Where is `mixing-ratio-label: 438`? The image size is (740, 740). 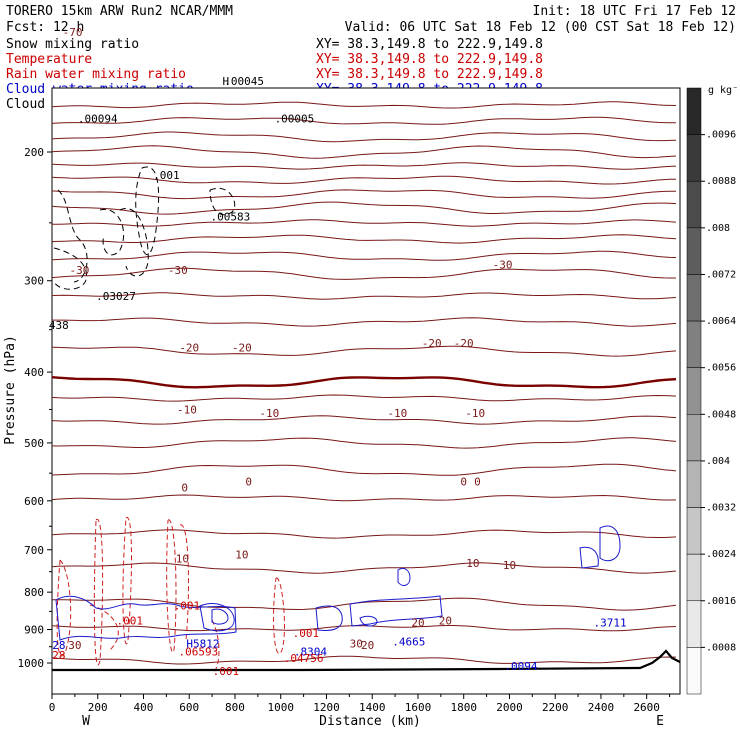 mixing-ratio-label: 438 is located at coordinates (59, 325).